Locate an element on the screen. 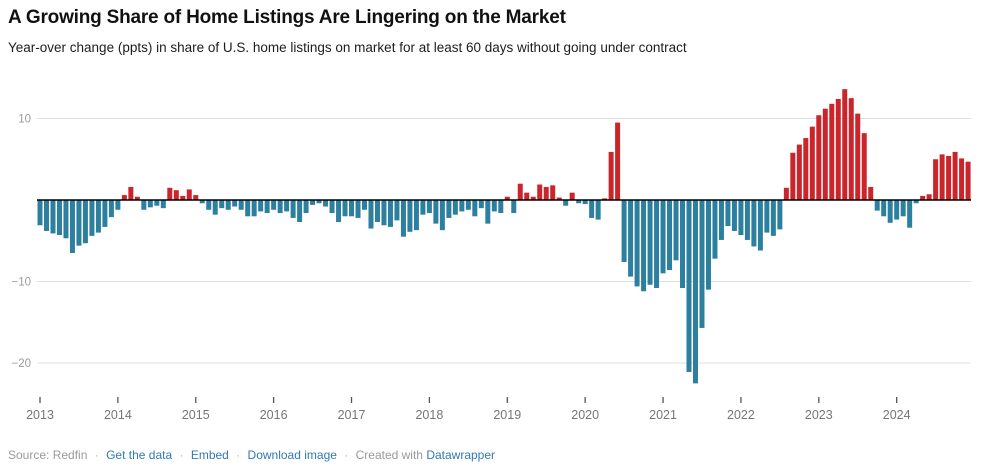  get-the-data-link: Get the data is located at coordinates (139, 455).